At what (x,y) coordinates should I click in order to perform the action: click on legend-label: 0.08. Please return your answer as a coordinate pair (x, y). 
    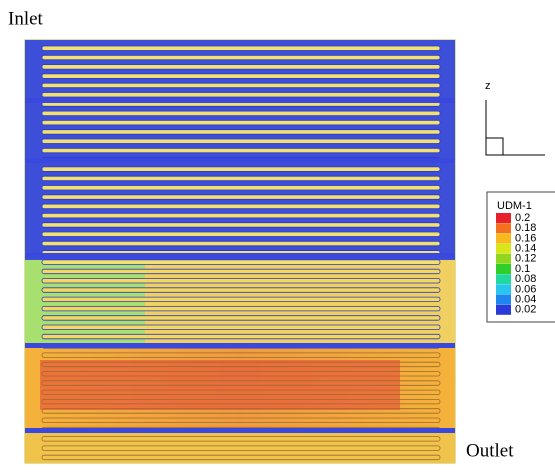
    Looking at the image, I should click on (525, 279).